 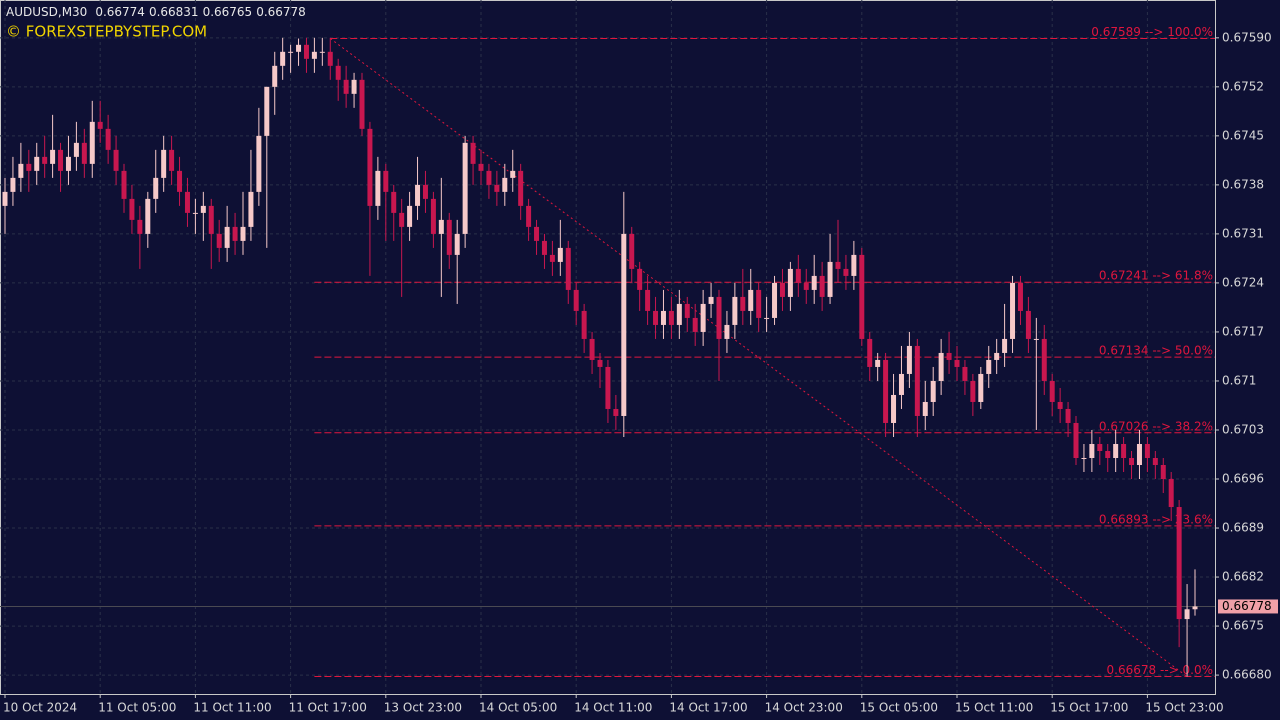 What do you see at coordinates (1156, 519) in the screenshot?
I see `fib-label: 0.66893 --> 23.6%` at bounding box center [1156, 519].